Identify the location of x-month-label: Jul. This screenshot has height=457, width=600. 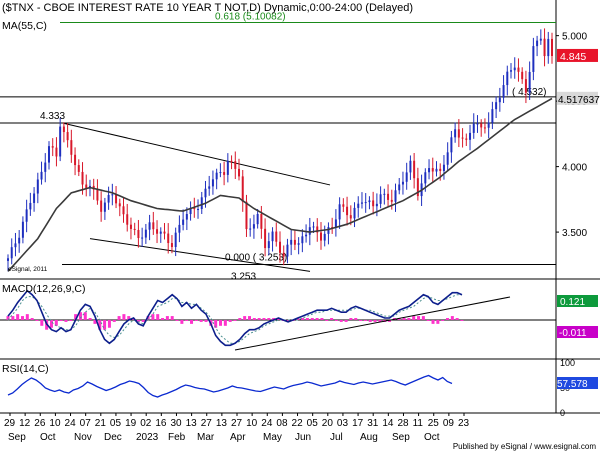
(336, 437).